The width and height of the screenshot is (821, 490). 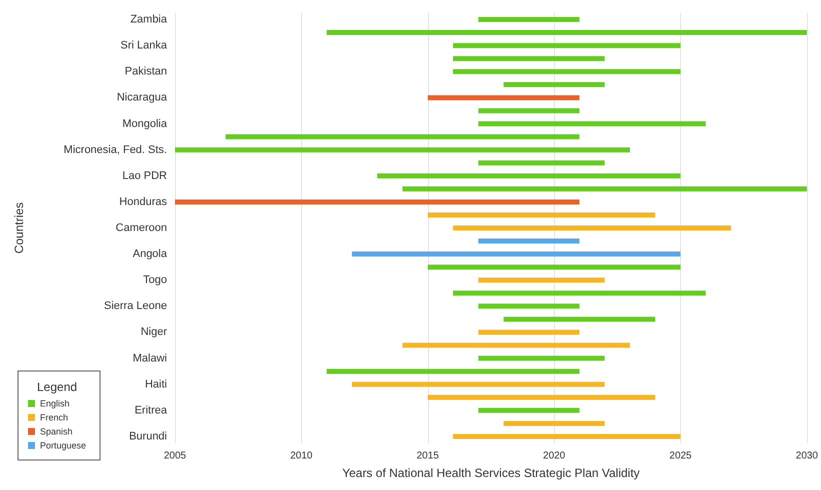 I want to click on y-tick-label: Malawi, so click(x=149, y=358).